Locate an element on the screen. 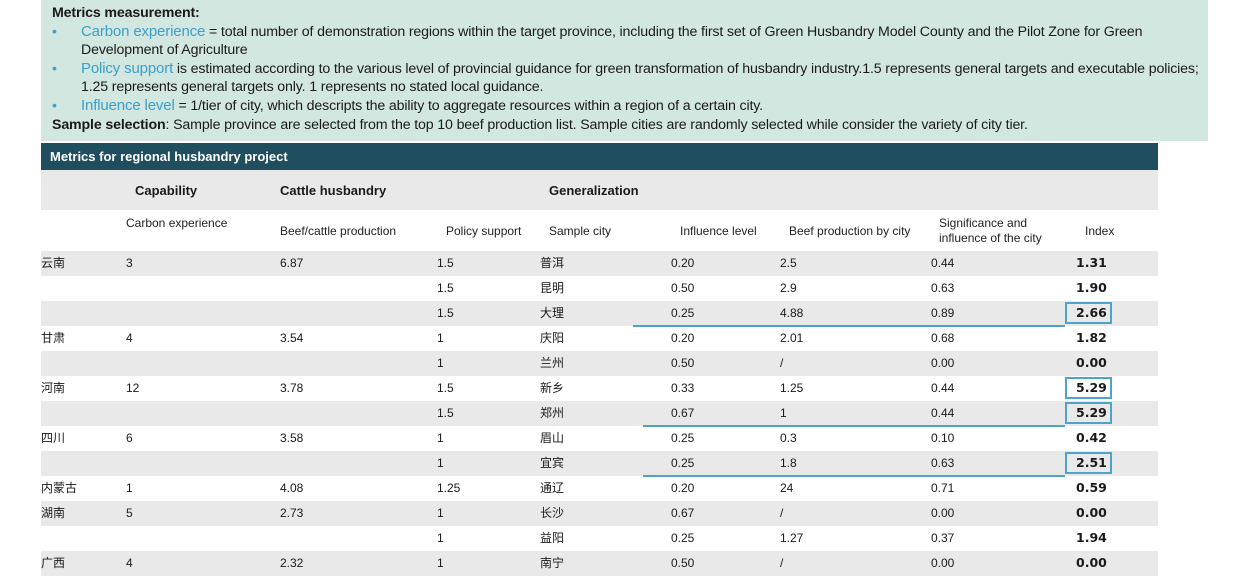 Image resolution: width=1241 pixels, height=576 pixels. metrics-heading: Metrics measurement: is located at coordinates (126, 13).